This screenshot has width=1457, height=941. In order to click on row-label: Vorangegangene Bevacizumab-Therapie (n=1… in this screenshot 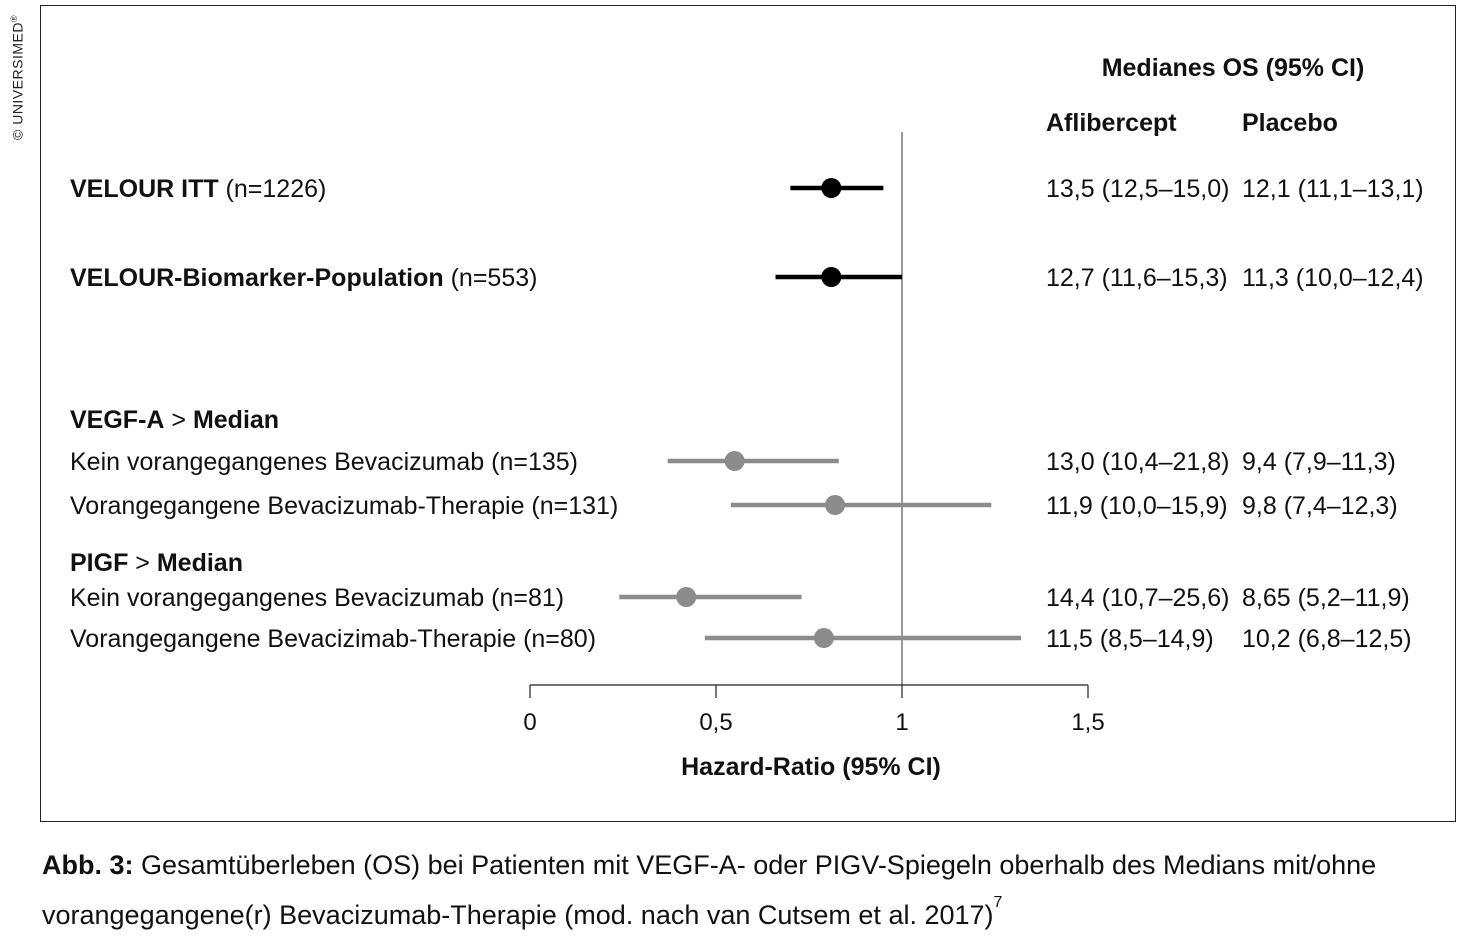, I will do `click(344, 506)`.